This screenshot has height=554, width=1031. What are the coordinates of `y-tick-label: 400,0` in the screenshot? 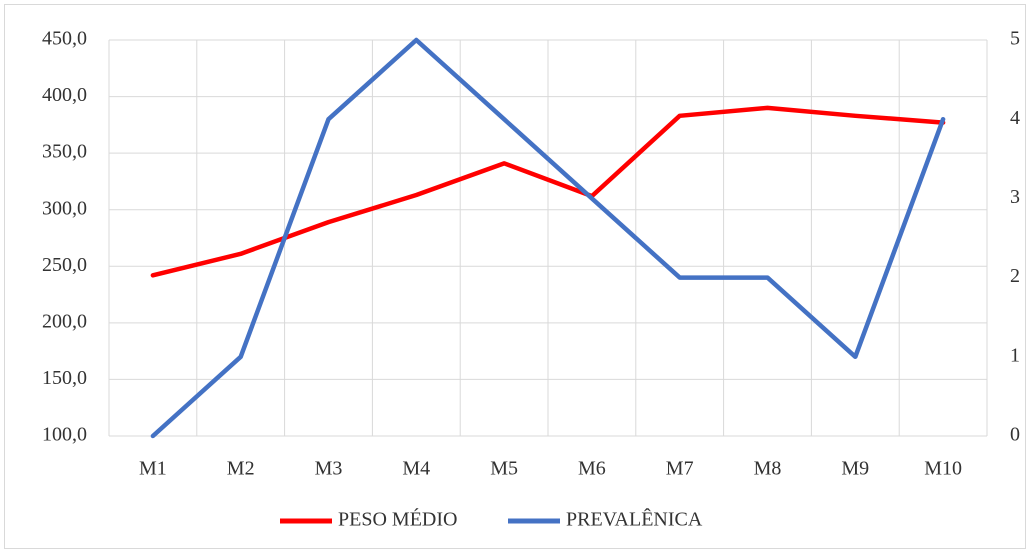 It's located at (64, 95).